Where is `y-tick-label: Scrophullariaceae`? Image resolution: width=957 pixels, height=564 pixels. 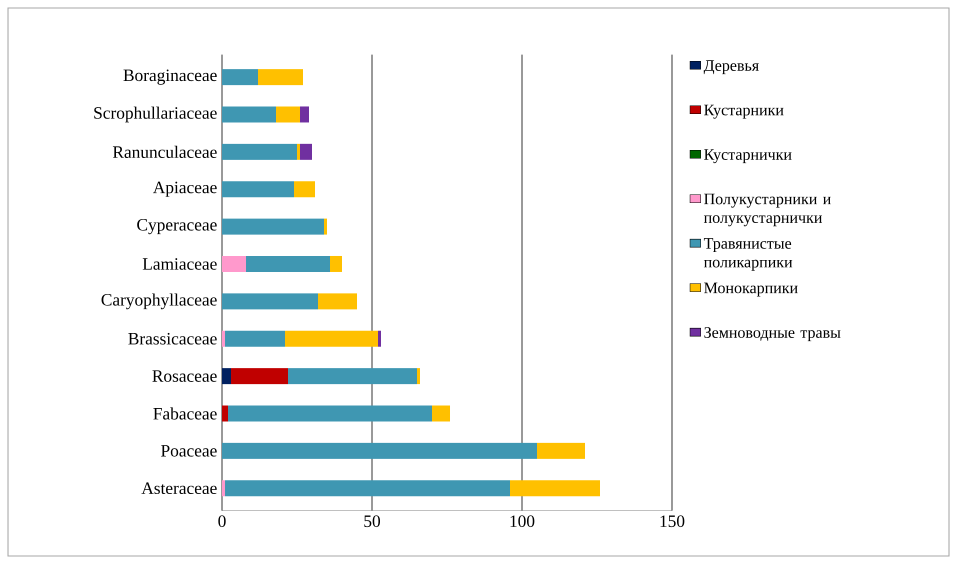
y-tick-label: Scrophullariaceae is located at coordinates (155, 114).